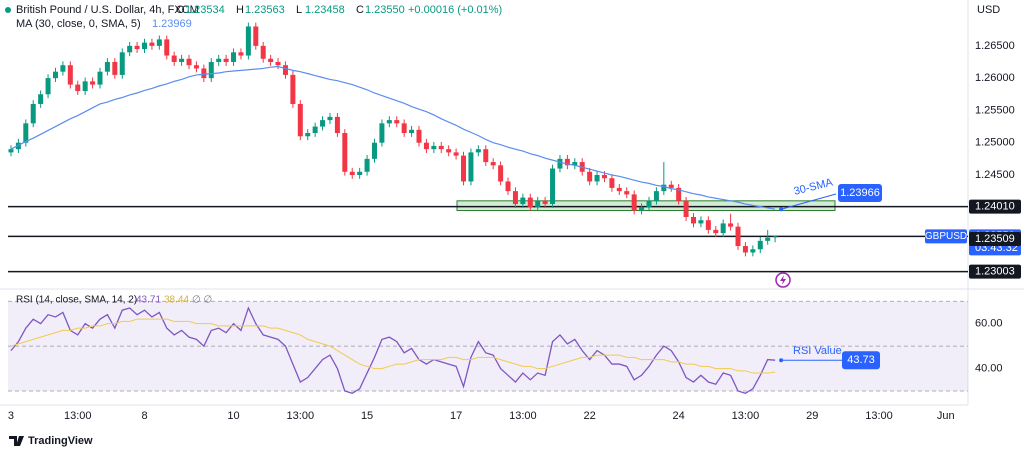 Image resolution: width=1024 pixels, height=455 pixels. Describe the element at coordinates (860, 193) in the screenshot. I see `sma-value-box` at that location.